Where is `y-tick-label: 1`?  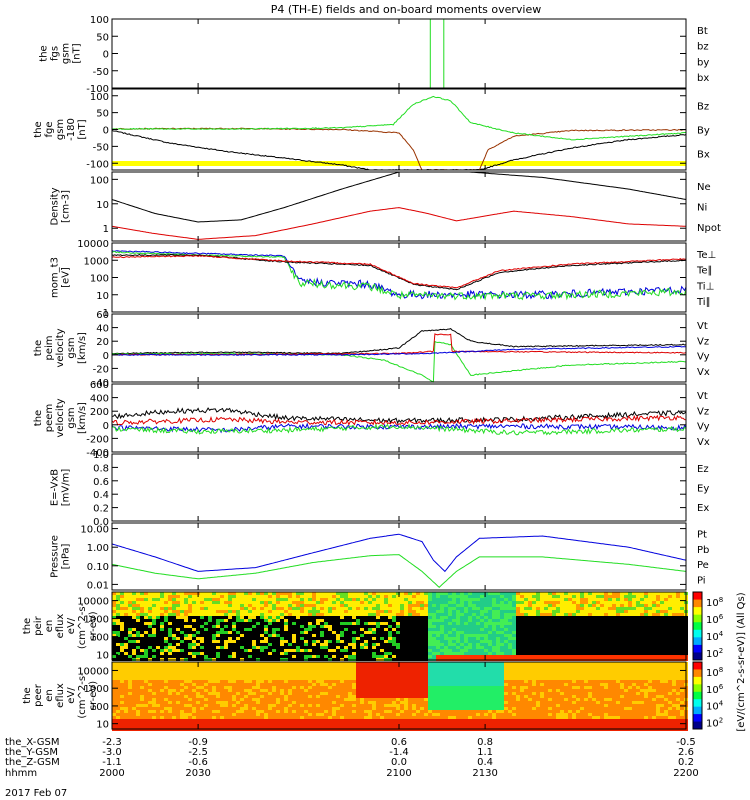 y-tick-label: 1 is located at coordinates (106, 229).